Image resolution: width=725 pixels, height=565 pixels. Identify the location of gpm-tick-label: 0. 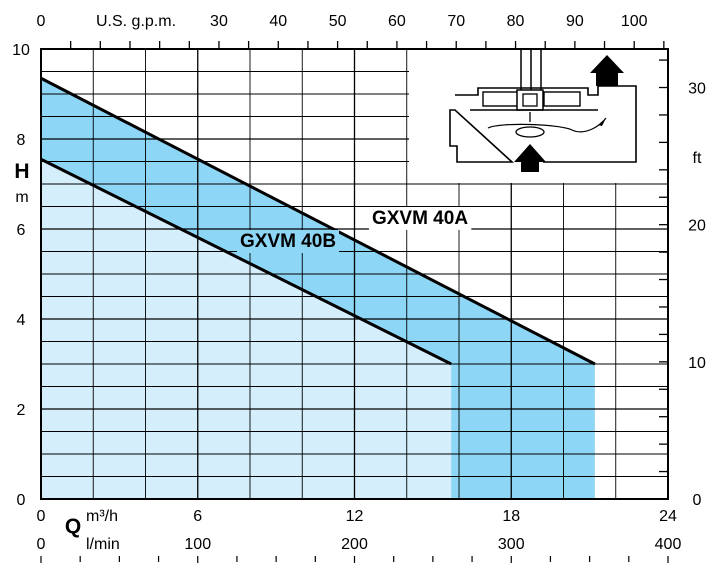
(41, 21).